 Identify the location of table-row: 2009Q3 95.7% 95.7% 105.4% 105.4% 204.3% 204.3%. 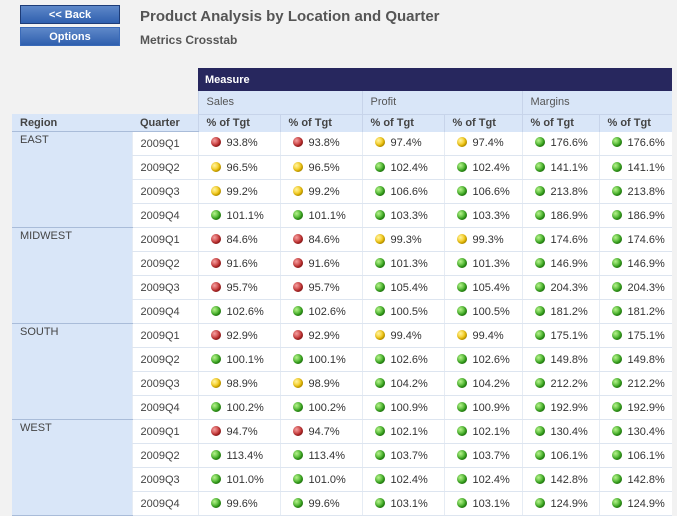
(342, 287).